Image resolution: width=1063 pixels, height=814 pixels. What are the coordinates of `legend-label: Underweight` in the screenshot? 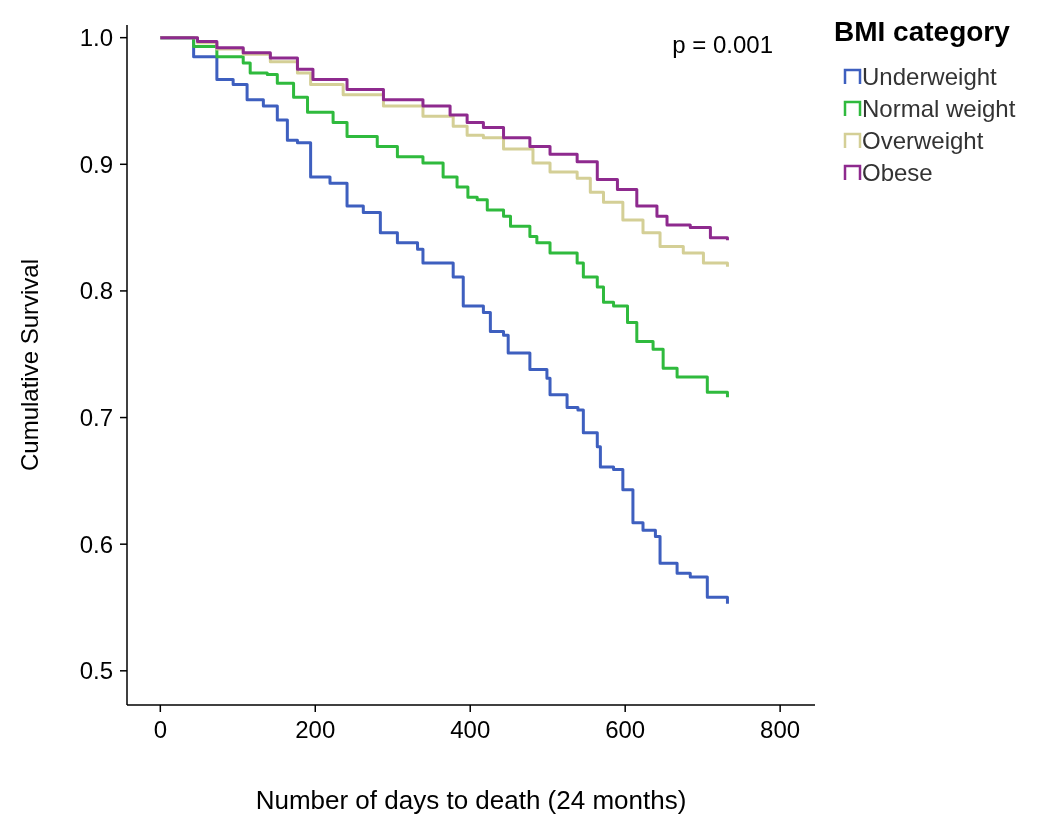 It's located at (930, 77).